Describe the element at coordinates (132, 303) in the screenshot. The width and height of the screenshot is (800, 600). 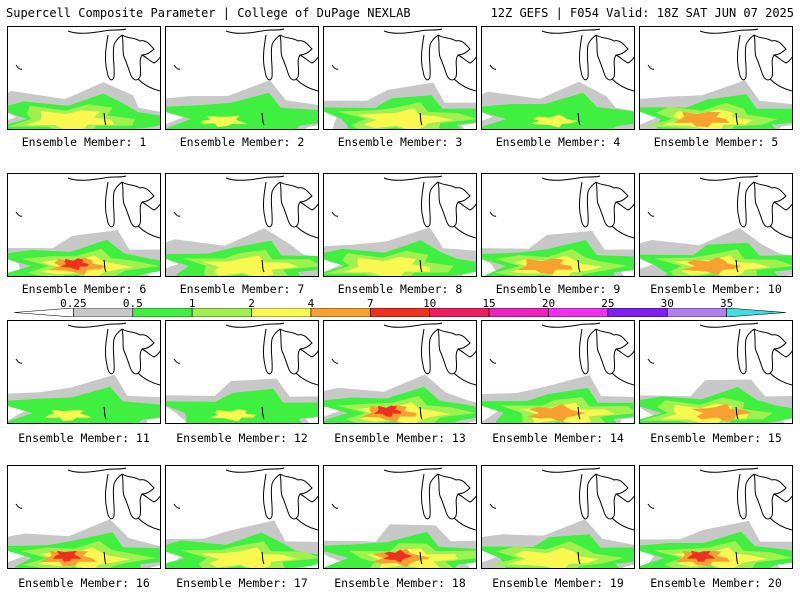
I see `colorbar-tick-label: 0.5` at that location.